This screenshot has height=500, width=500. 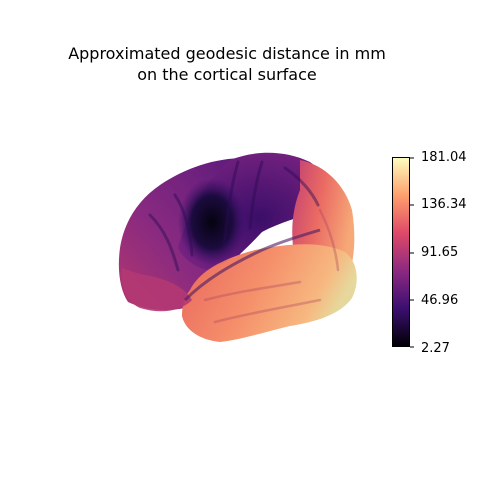 What do you see at coordinates (401, 252) in the screenshot?
I see `colorbar` at bounding box center [401, 252].